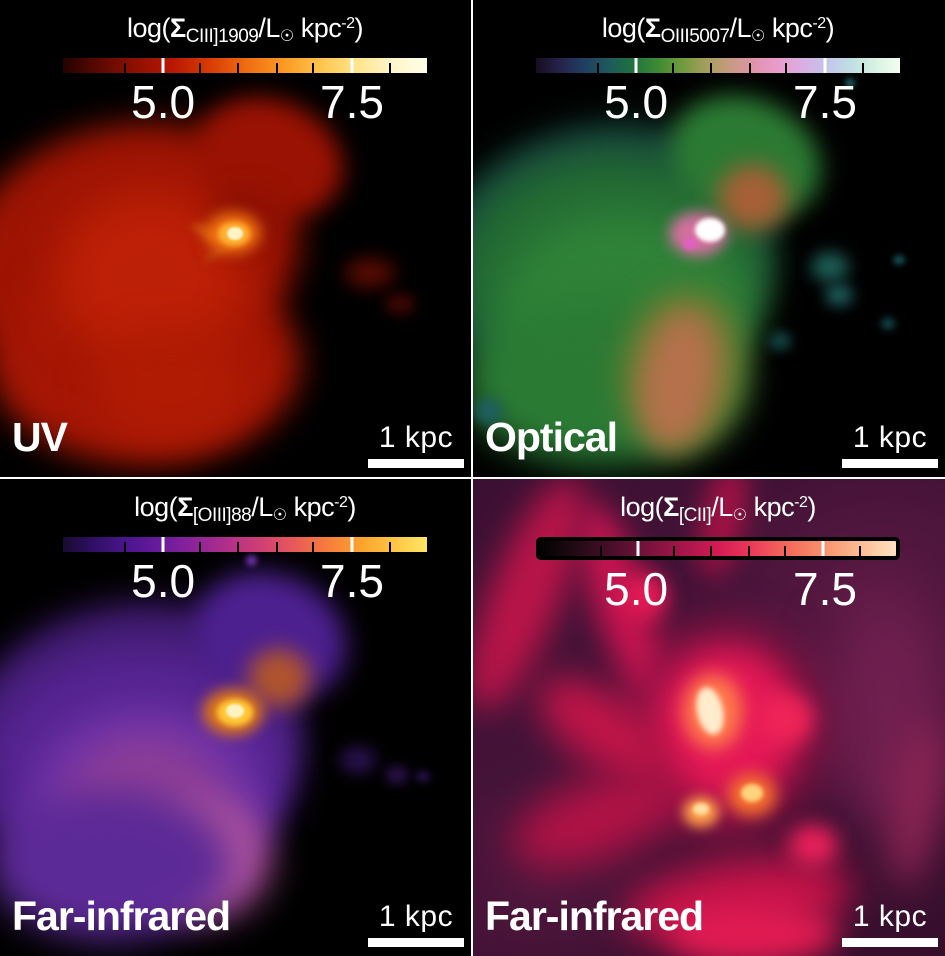  I want to click on colorbar-uv: log(ΣCIII]1909/L☉ kpc-2) 5.0 7.5, so click(245, 64).